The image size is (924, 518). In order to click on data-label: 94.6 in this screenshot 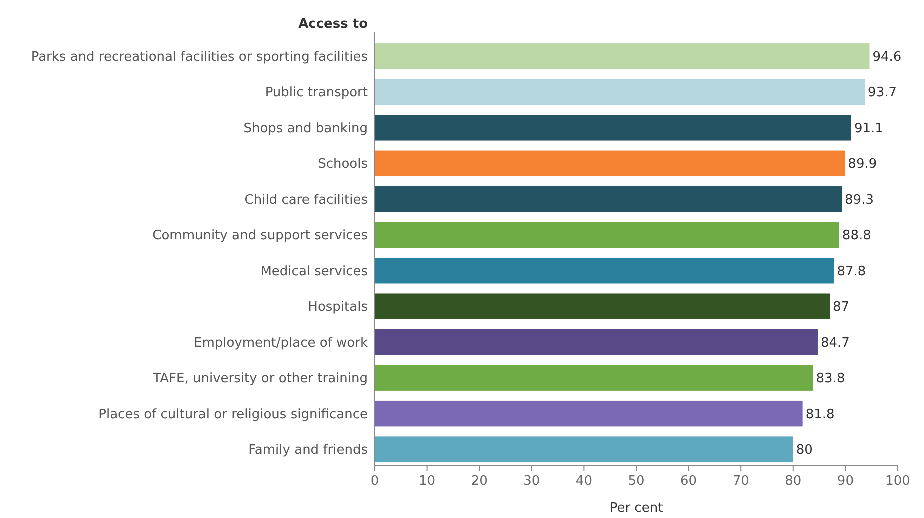, I will do `click(887, 57)`.